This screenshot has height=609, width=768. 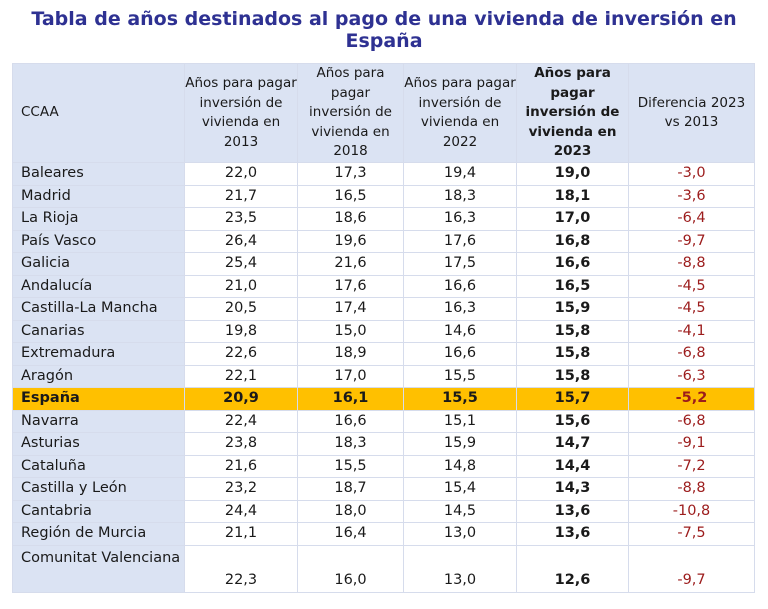 What do you see at coordinates (98, 534) in the screenshot?
I see `cell-ccaa: Región de Murcia` at bounding box center [98, 534].